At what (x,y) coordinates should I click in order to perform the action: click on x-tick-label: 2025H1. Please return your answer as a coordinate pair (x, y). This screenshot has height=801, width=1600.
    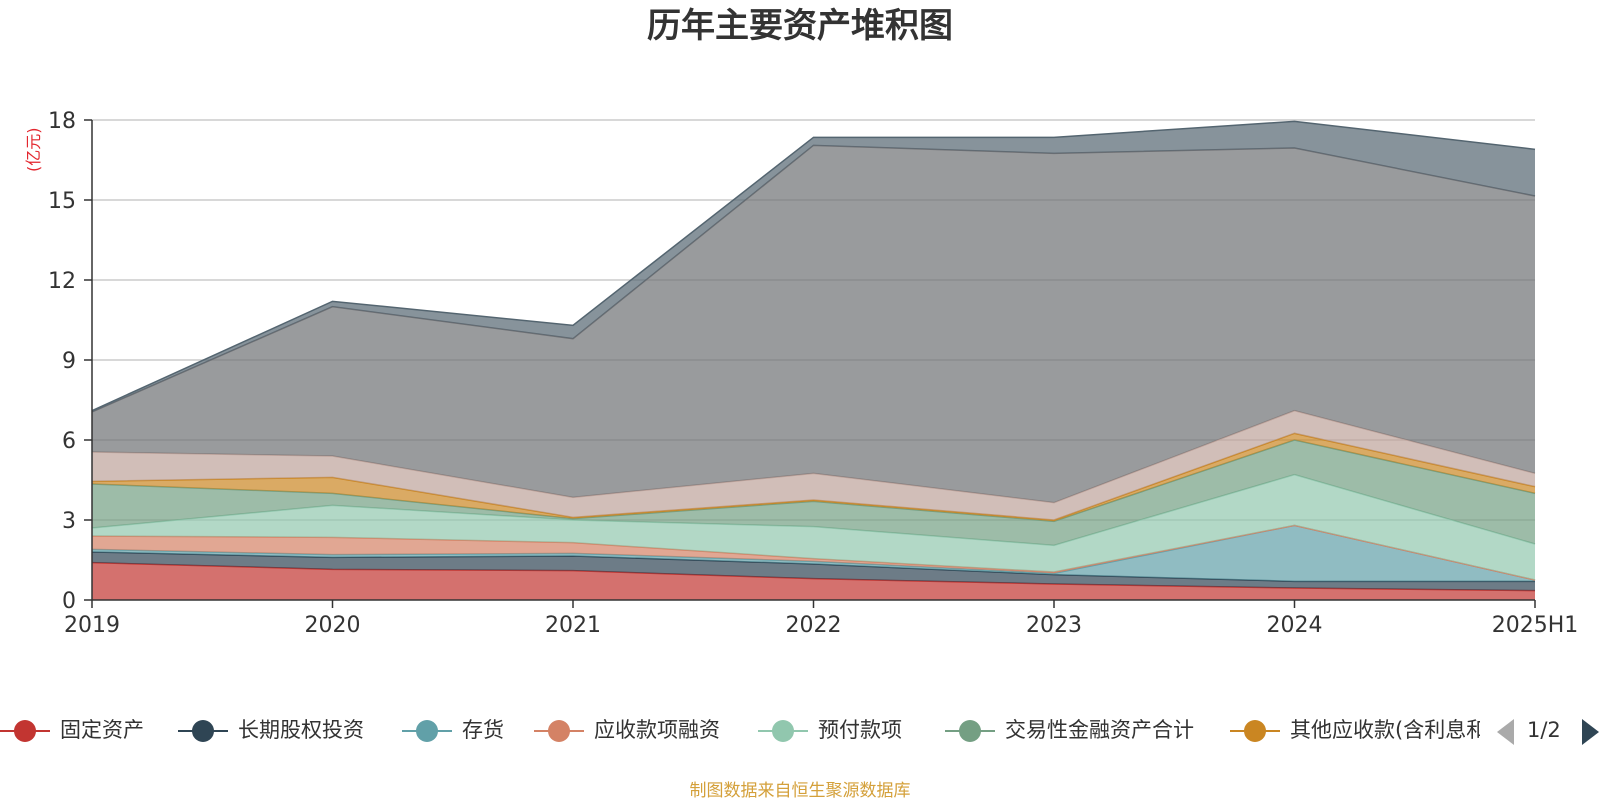
    Looking at the image, I should click on (1535, 625).